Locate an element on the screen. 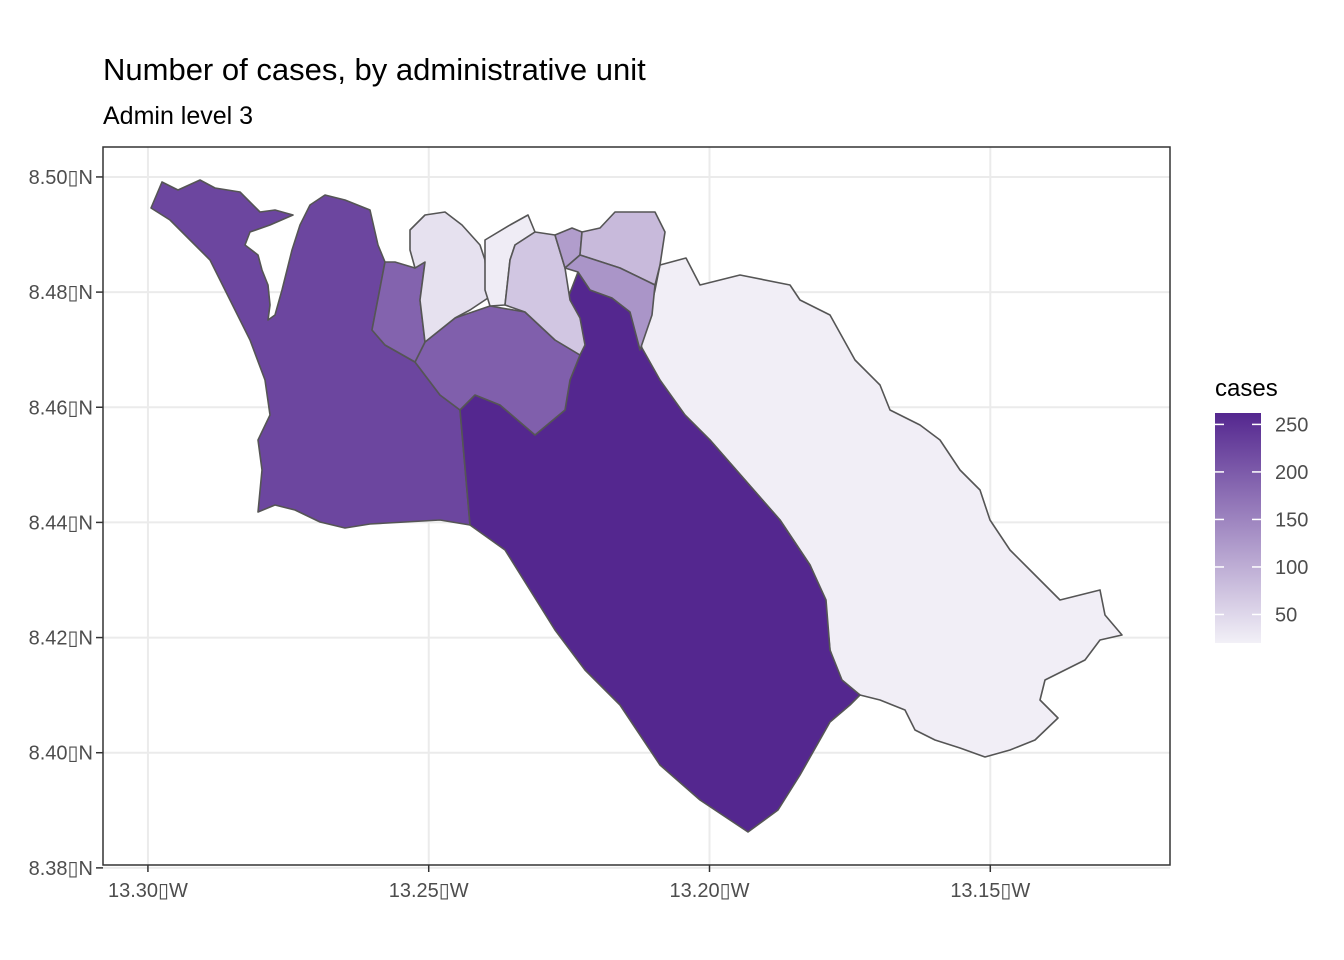 The height and width of the screenshot is (960, 1344). legend-label: 50 is located at coordinates (1286, 615).